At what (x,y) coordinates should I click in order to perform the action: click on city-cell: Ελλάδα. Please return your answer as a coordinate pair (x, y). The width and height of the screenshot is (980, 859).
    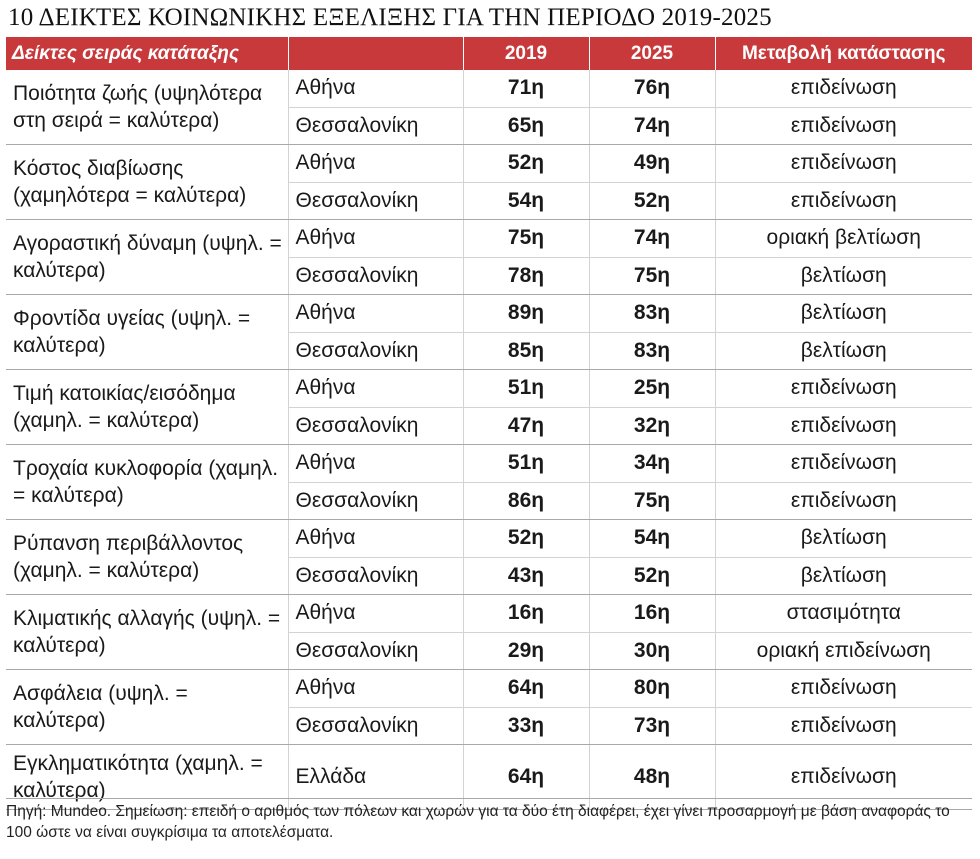
    Looking at the image, I should click on (376, 777).